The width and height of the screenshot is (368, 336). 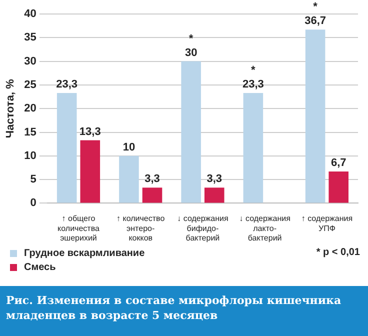 I want to click on data-label: 13,3, so click(x=90, y=132).